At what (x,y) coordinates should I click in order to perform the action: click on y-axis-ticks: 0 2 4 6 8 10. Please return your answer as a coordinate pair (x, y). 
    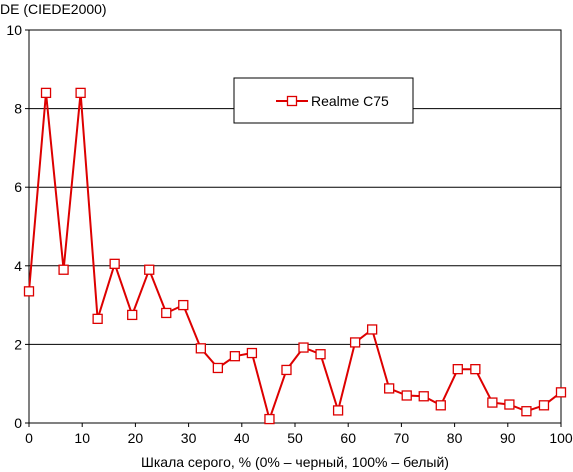
    Looking at the image, I should click on (17, 226).